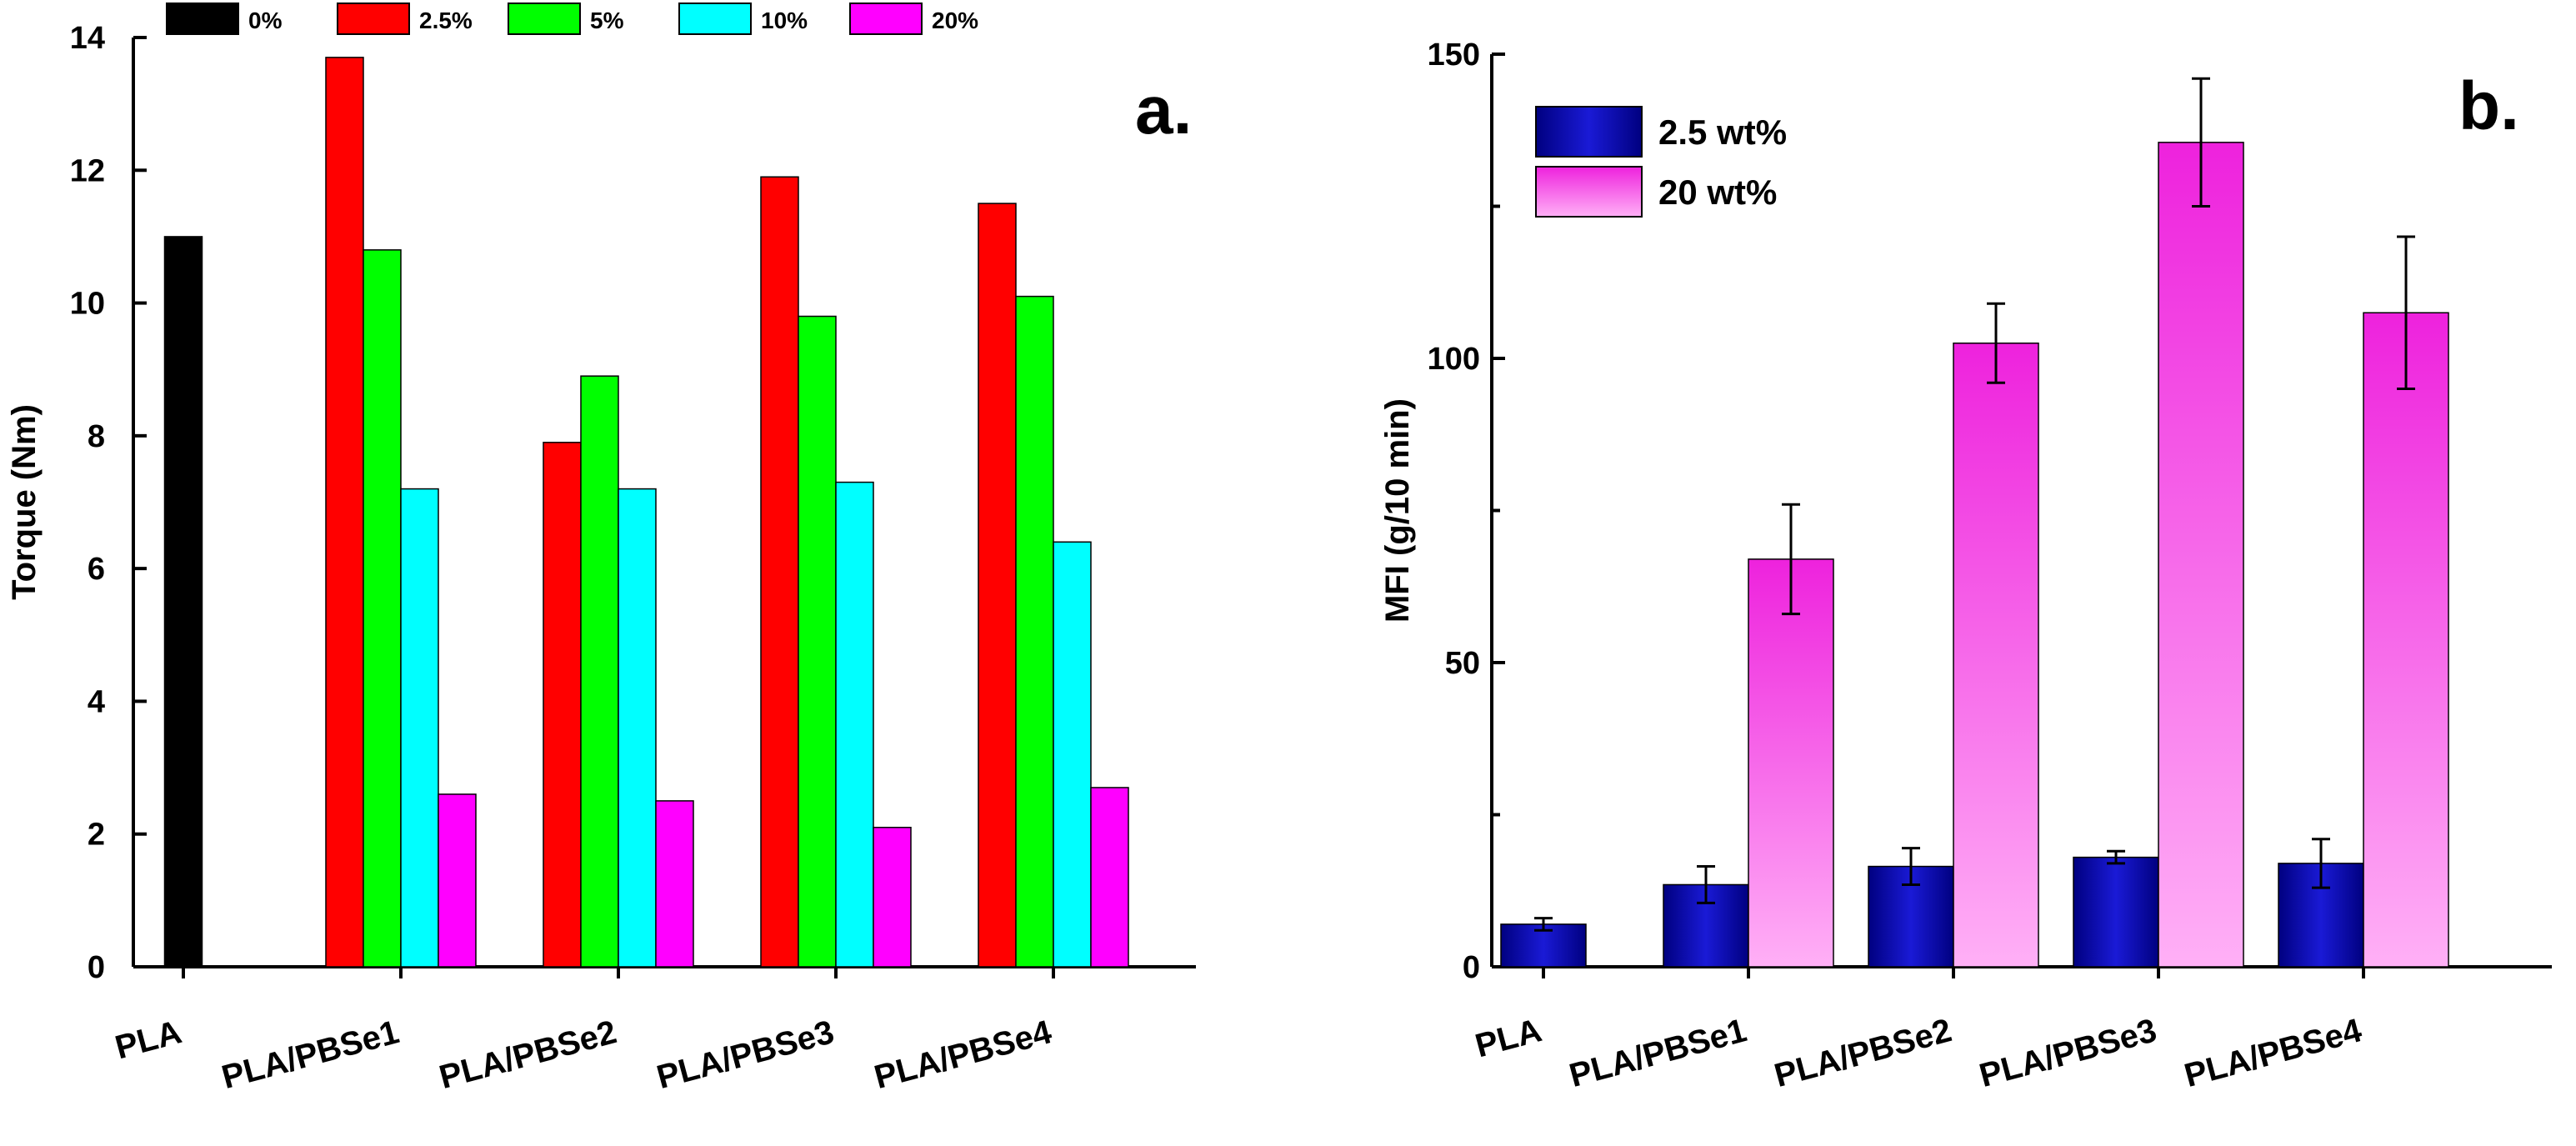 This screenshot has width=2576, height=1146. What do you see at coordinates (96, 835) in the screenshot?
I see `y-tick-label: 2` at bounding box center [96, 835].